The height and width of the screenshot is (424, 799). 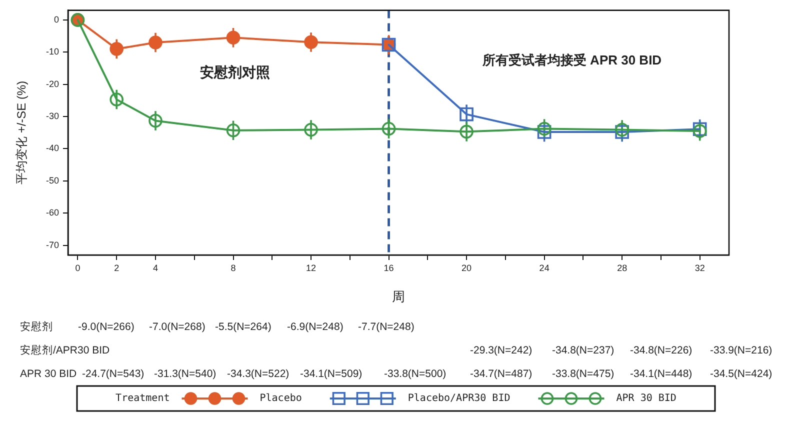 I want to click on text: -29.3(N=242), so click(x=501, y=350).